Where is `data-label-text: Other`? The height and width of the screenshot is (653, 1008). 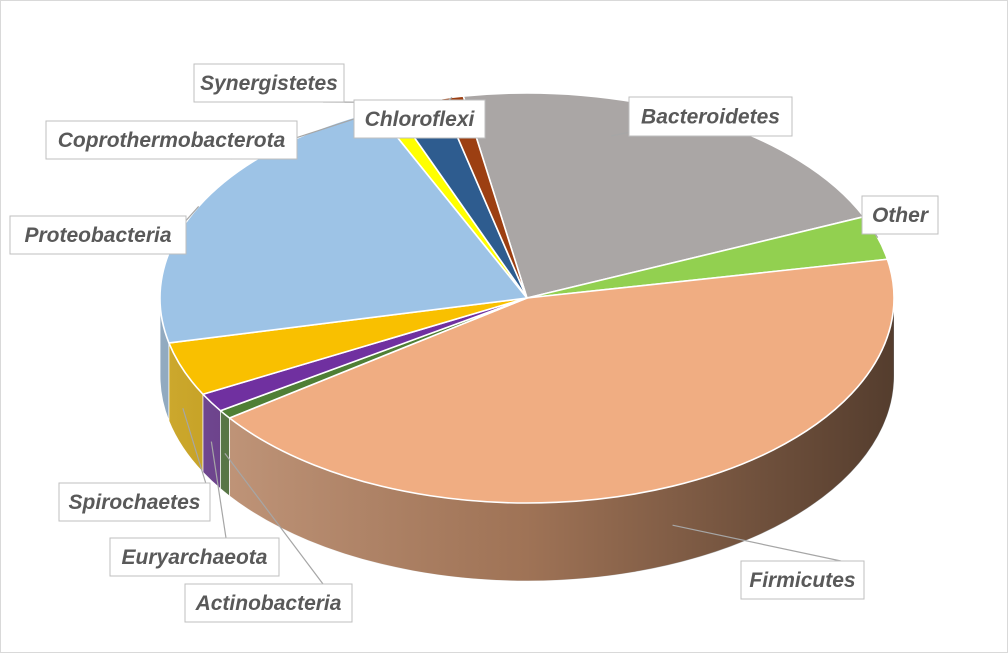 data-label-text: Other is located at coordinates (901, 215).